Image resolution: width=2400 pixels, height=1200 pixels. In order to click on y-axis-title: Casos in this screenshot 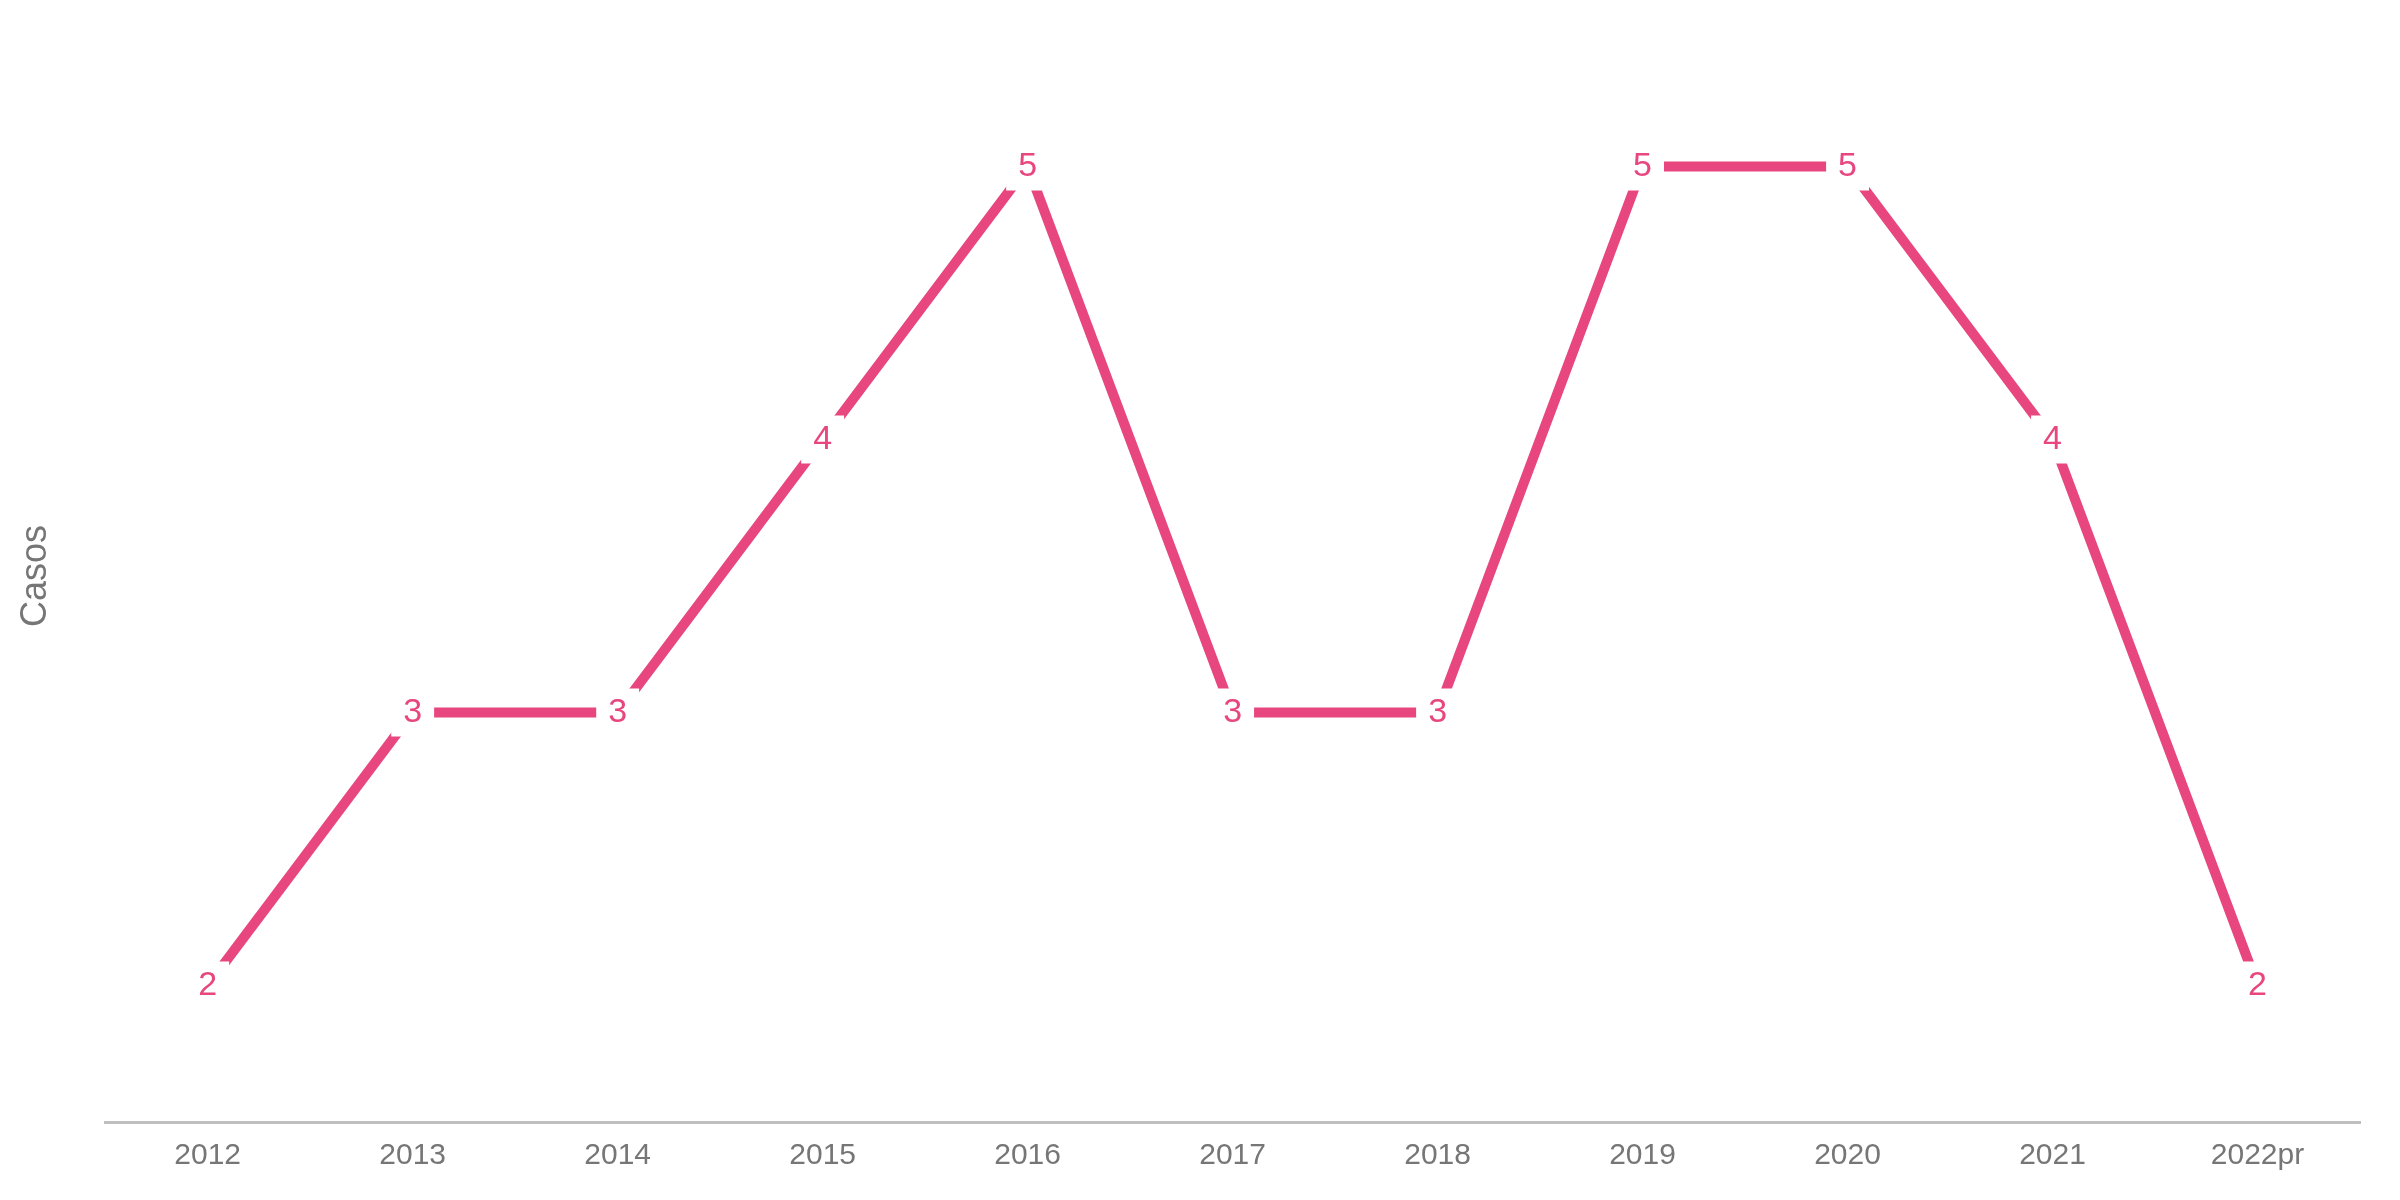, I will do `click(33, 576)`.